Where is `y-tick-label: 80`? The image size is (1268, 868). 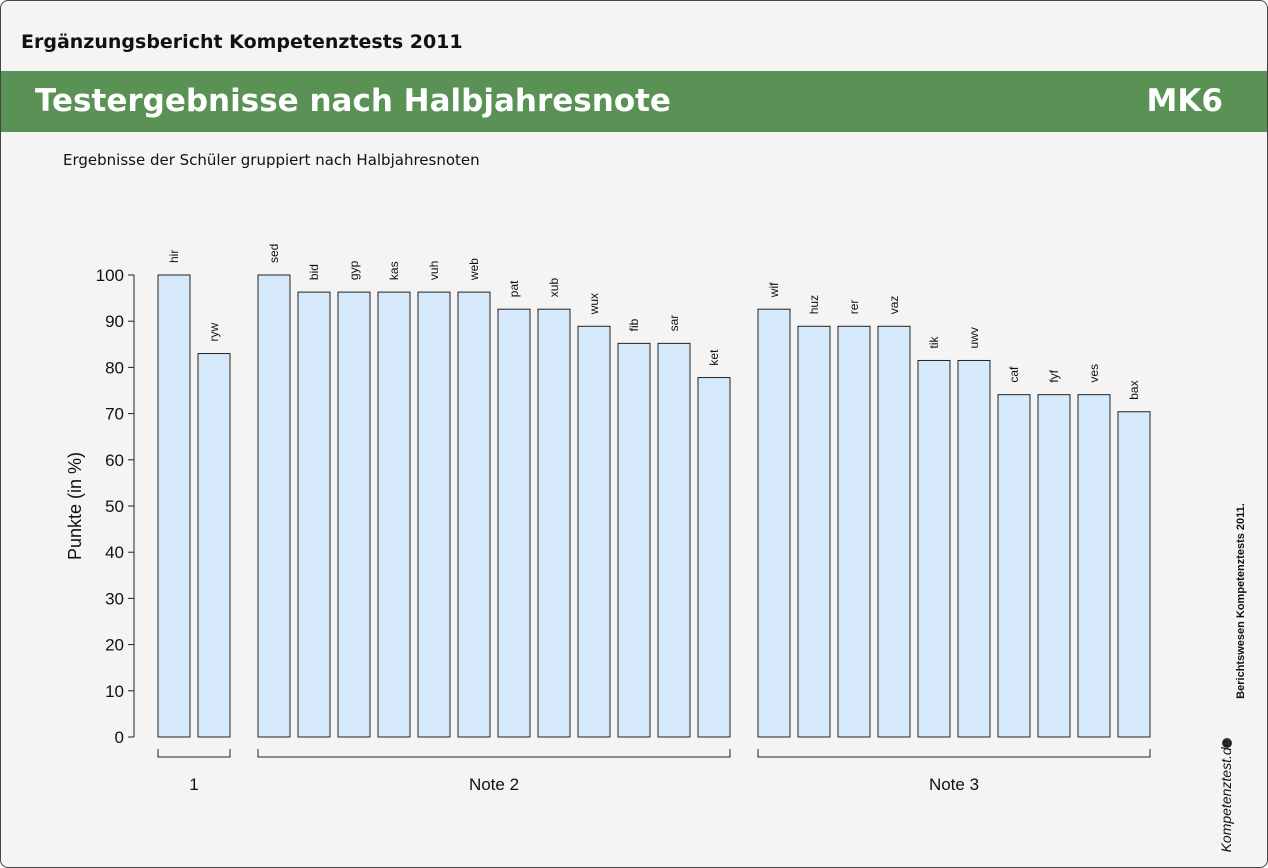
y-tick-label: 80 is located at coordinates (114, 367).